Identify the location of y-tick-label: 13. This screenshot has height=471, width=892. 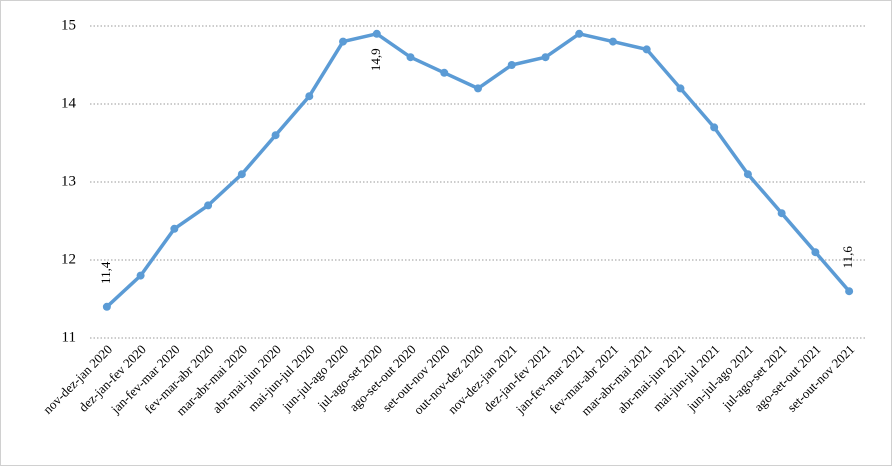
(68, 181).